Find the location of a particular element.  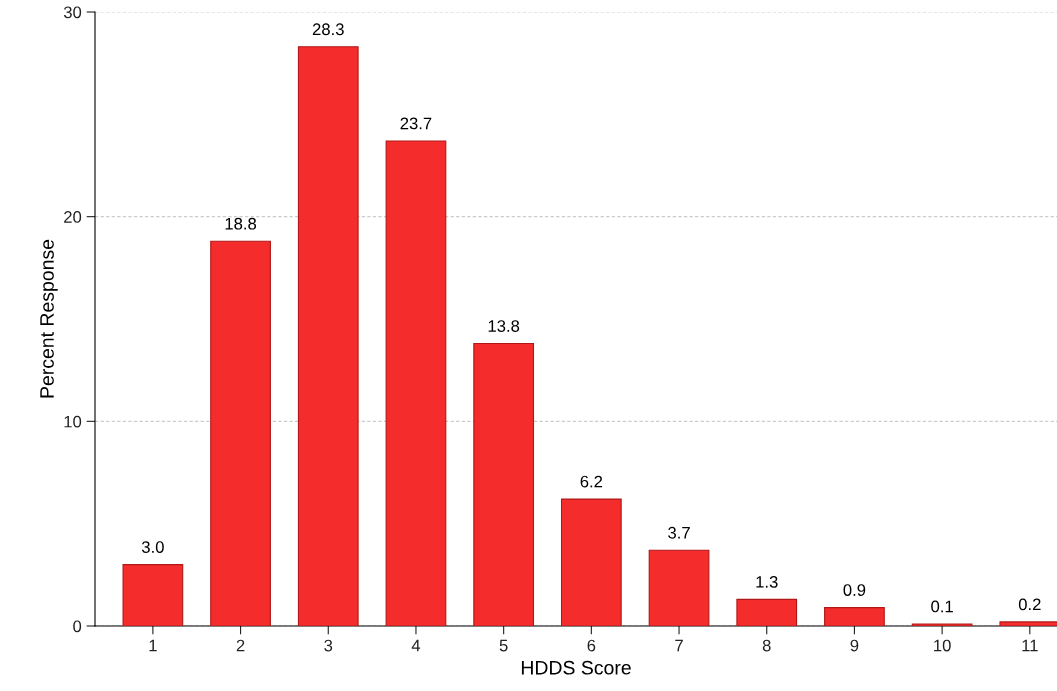

x-tick-label: 5 is located at coordinates (503, 645).